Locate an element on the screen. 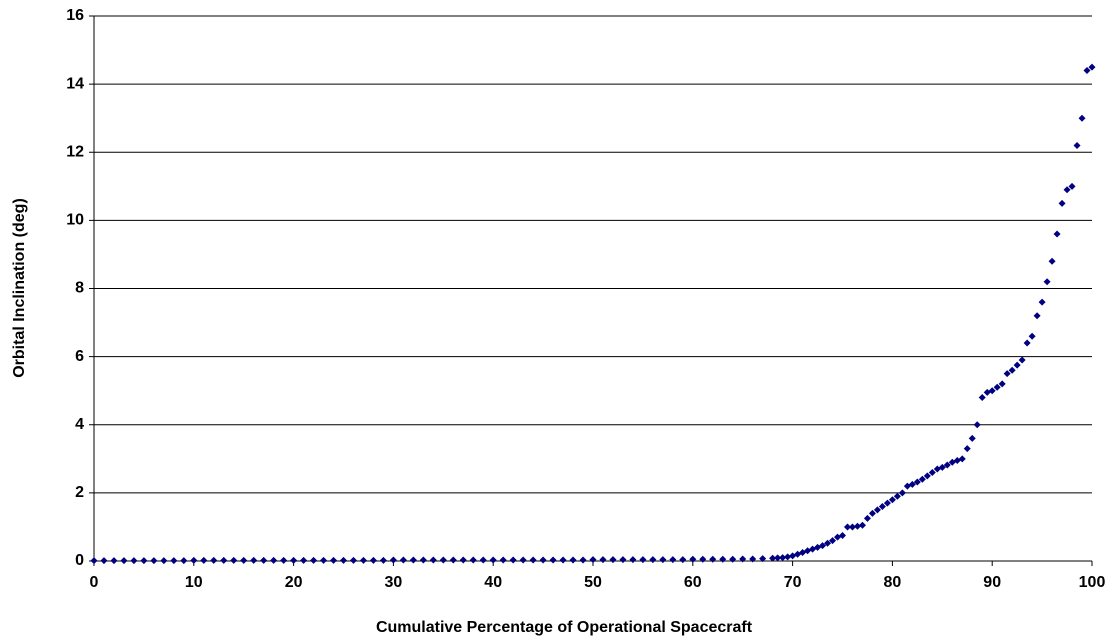 The image size is (1120, 644). x-tick-label: 0 is located at coordinates (94, 582).